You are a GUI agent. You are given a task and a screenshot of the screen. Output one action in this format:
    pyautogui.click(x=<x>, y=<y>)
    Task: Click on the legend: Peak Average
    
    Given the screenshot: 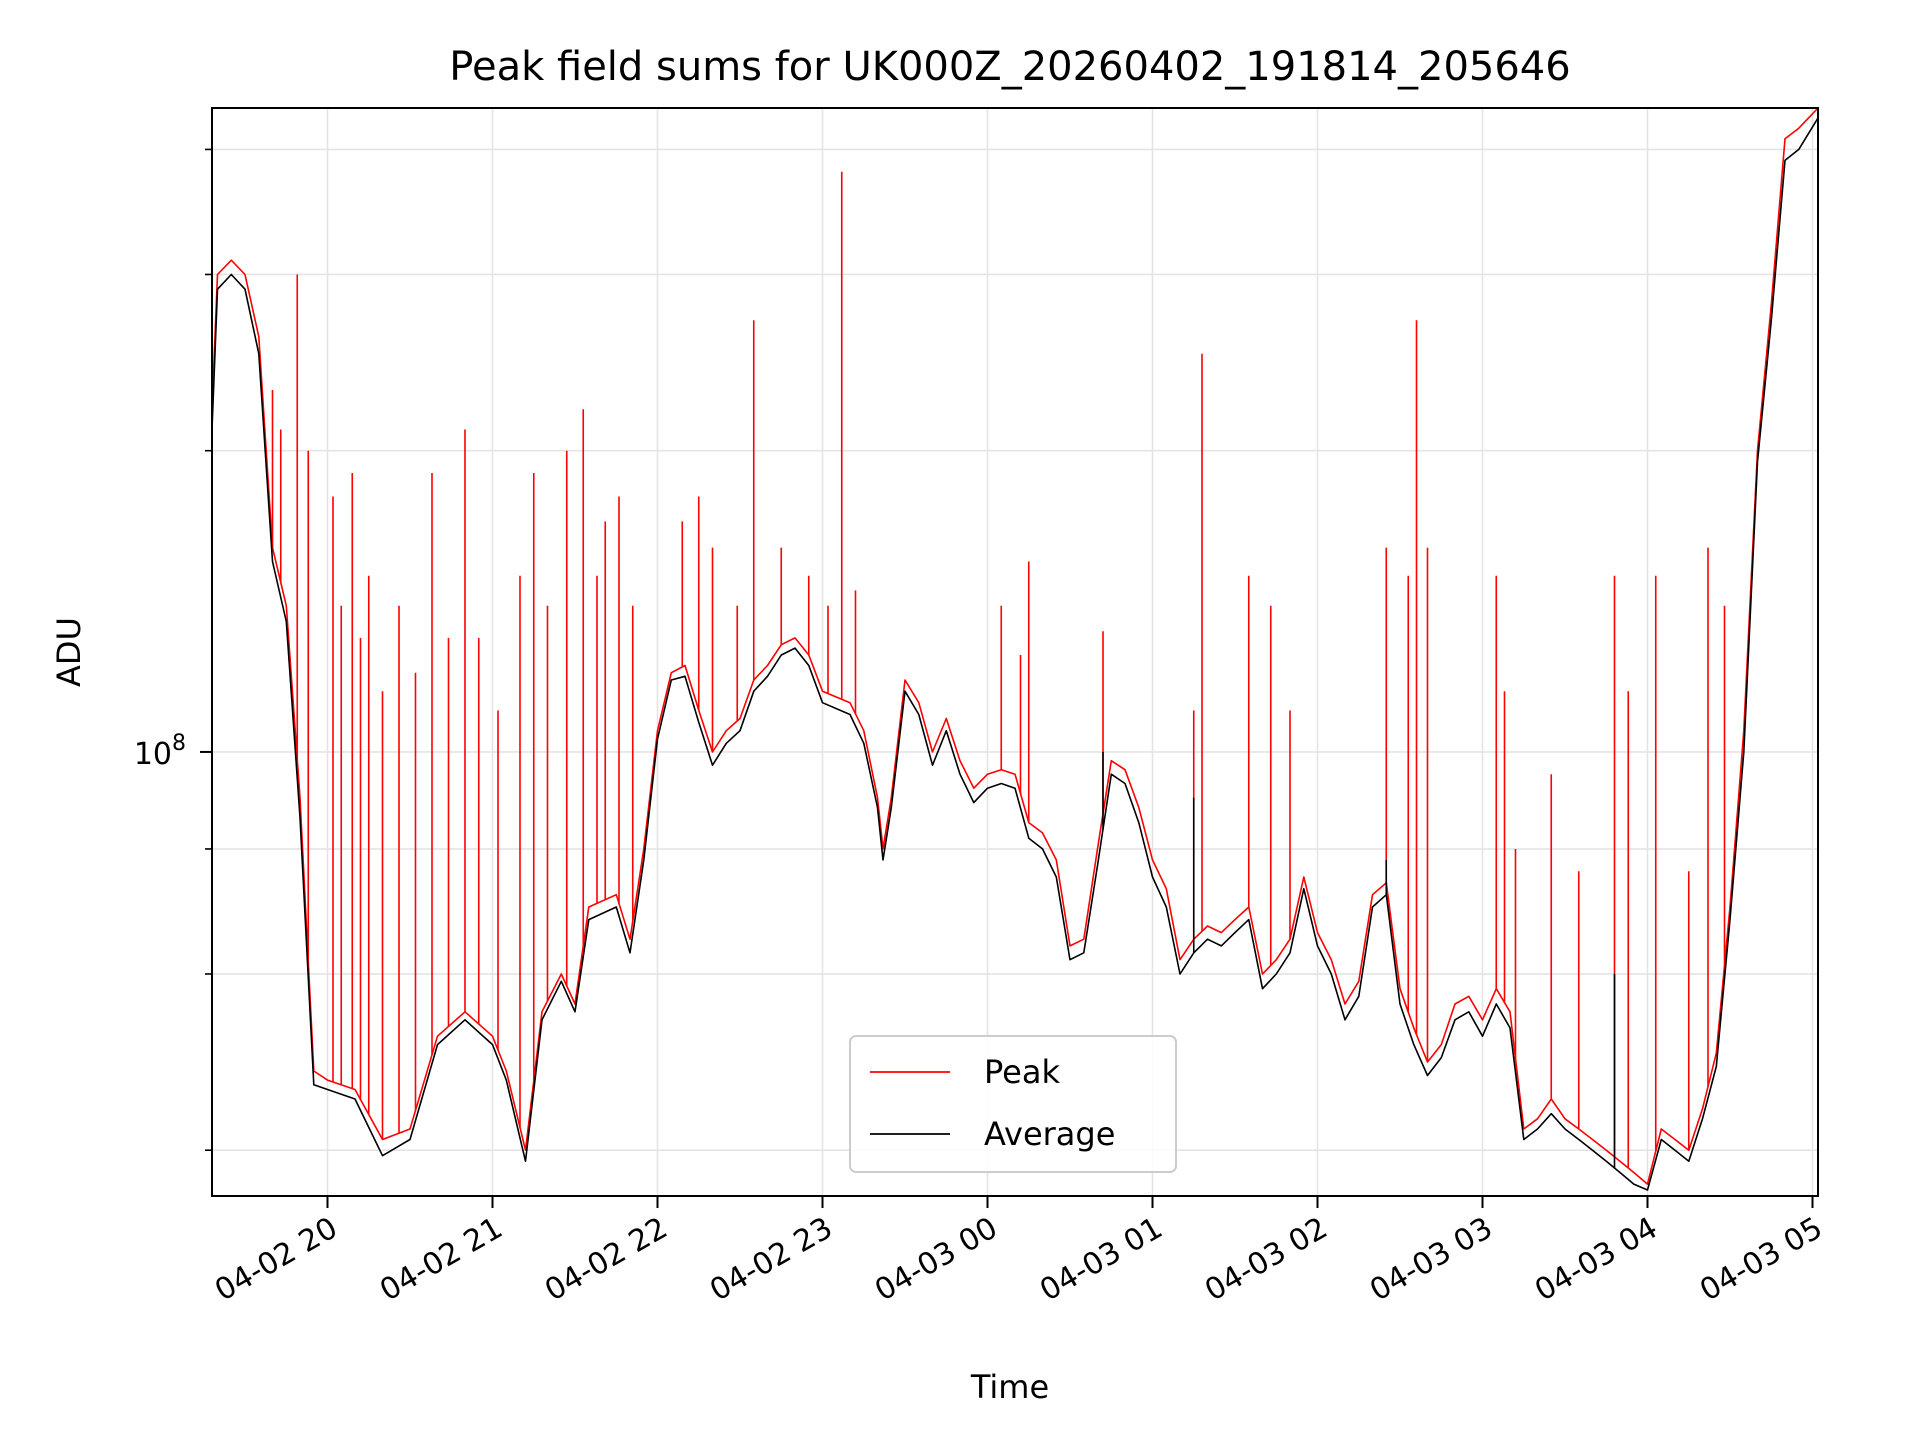 What is the action you would take?
    pyautogui.click(x=1013, y=1104)
    